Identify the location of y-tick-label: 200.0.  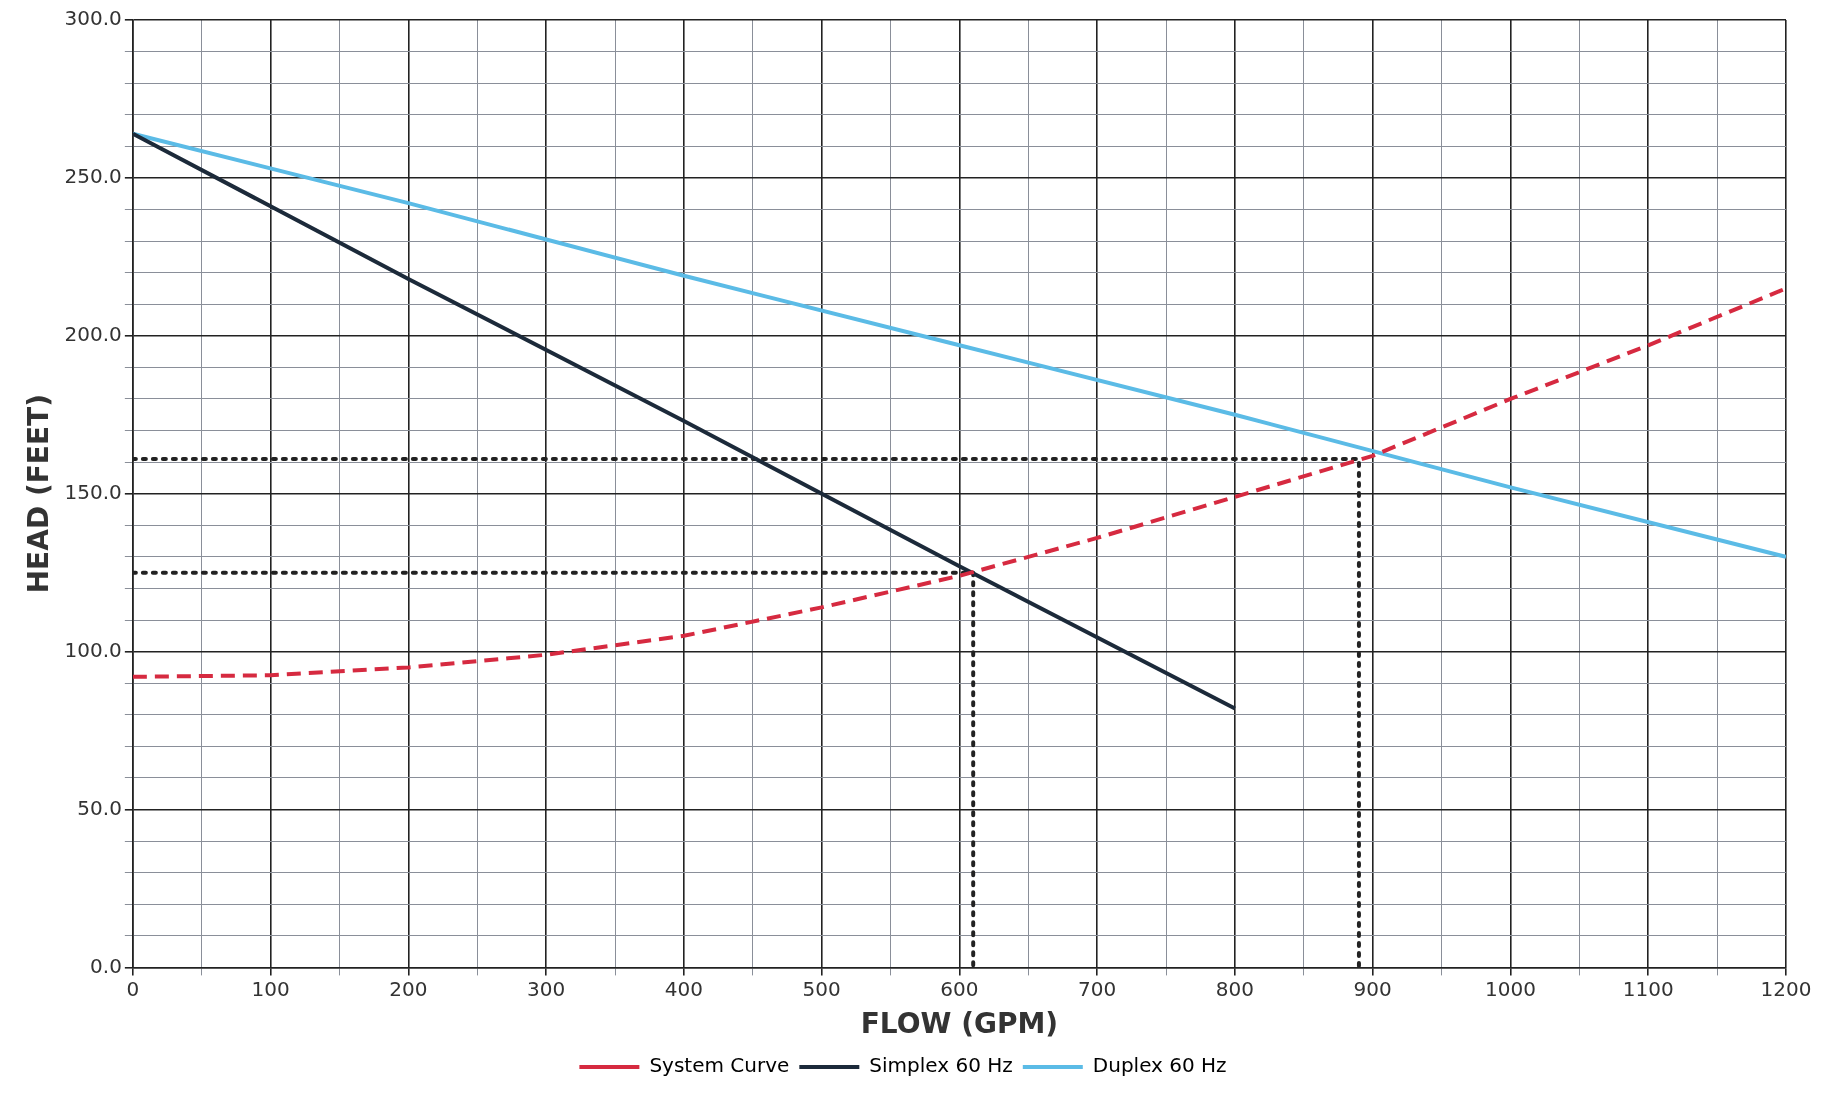
(93, 334).